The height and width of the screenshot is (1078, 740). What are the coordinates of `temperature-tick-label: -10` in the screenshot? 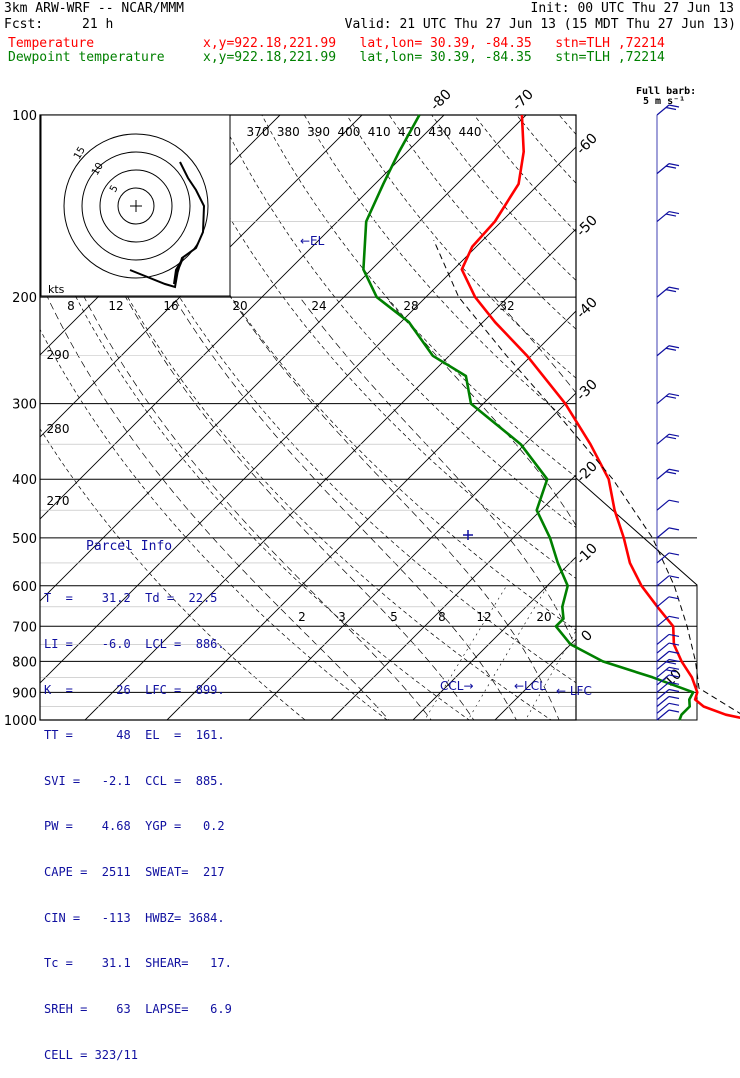 It's located at (586, 553).